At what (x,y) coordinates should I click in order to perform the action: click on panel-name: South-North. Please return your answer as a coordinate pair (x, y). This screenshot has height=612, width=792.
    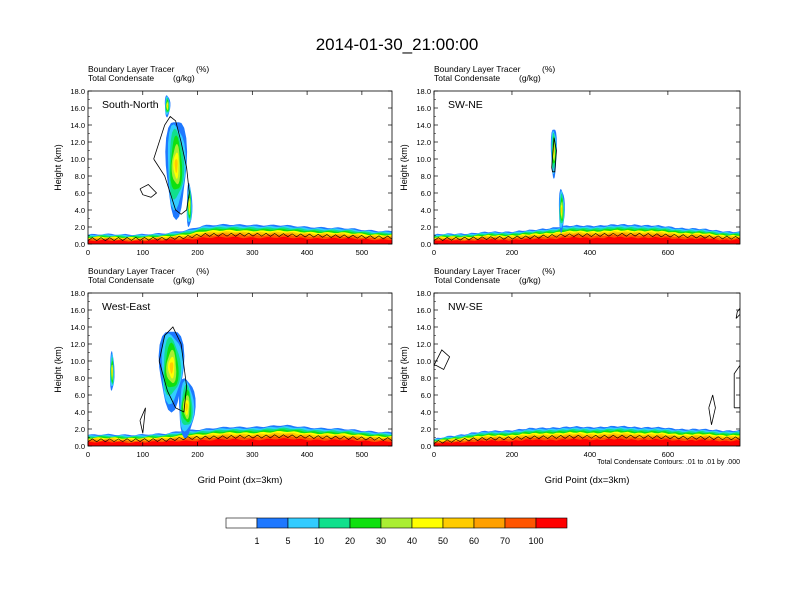
    Looking at the image, I should click on (130, 105).